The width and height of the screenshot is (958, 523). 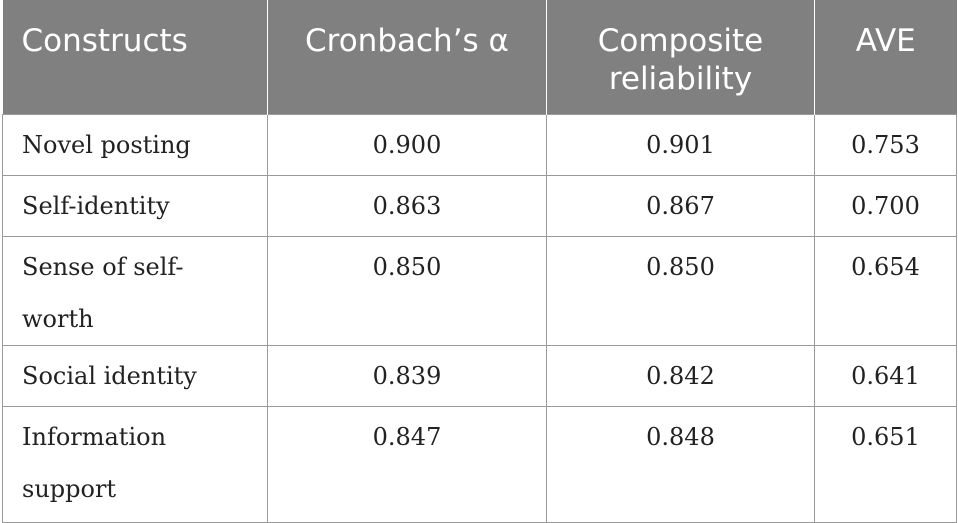 I want to click on header-ave: AVE, so click(x=885, y=57).